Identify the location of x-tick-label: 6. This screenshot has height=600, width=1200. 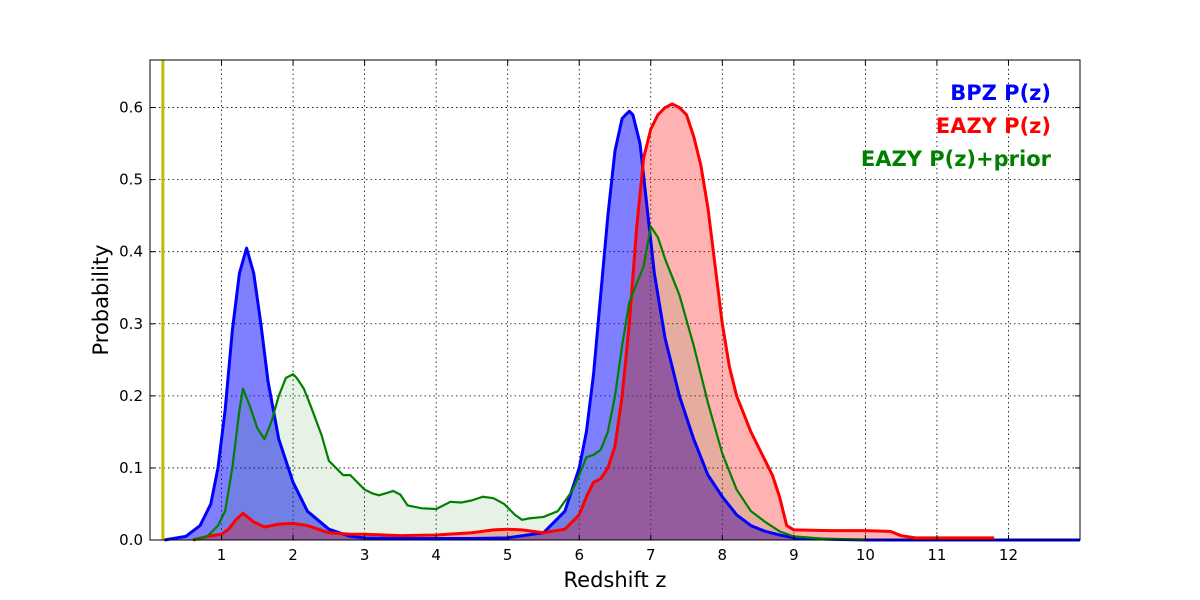
(579, 555).